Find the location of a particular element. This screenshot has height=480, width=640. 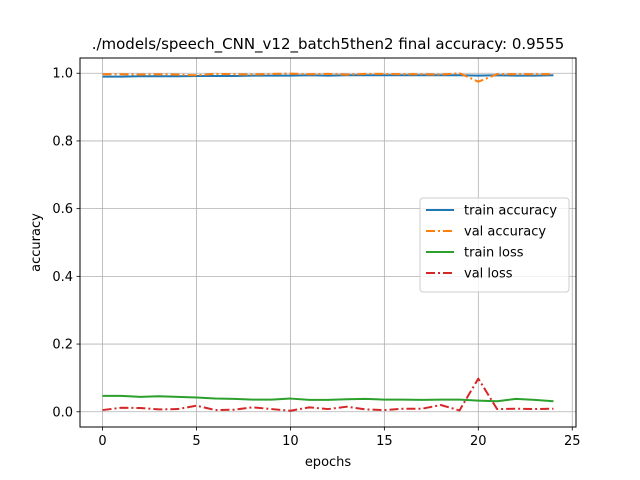

x-tick-label: 5 is located at coordinates (196, 441).